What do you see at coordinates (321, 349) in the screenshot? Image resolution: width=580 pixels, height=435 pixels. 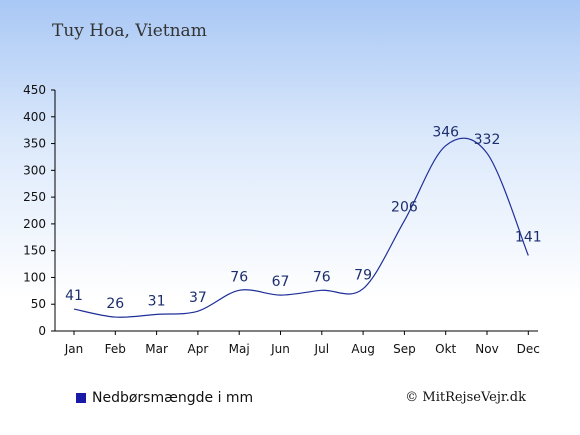 I see `x-tick-label: Jul` at bounding box center [321, 349].